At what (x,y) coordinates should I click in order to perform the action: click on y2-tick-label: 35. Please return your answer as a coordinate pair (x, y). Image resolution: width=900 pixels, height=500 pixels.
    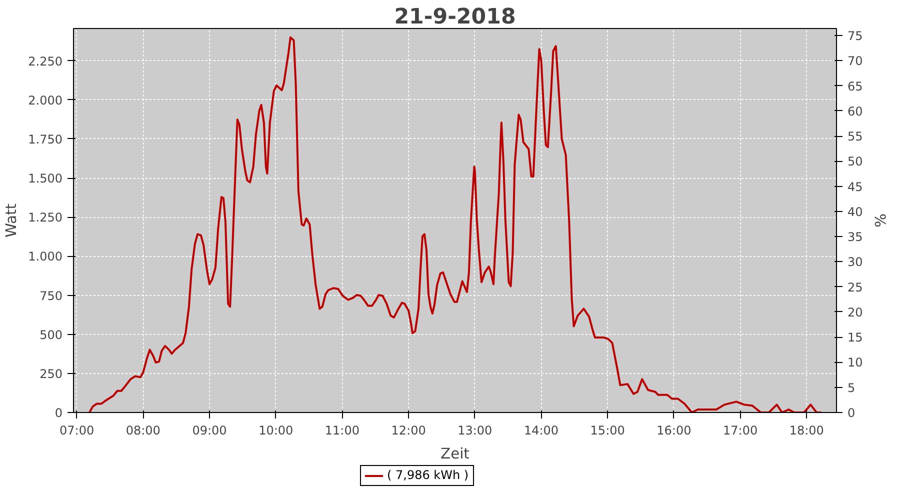
    Looking at the image, I should click on (855, 237).